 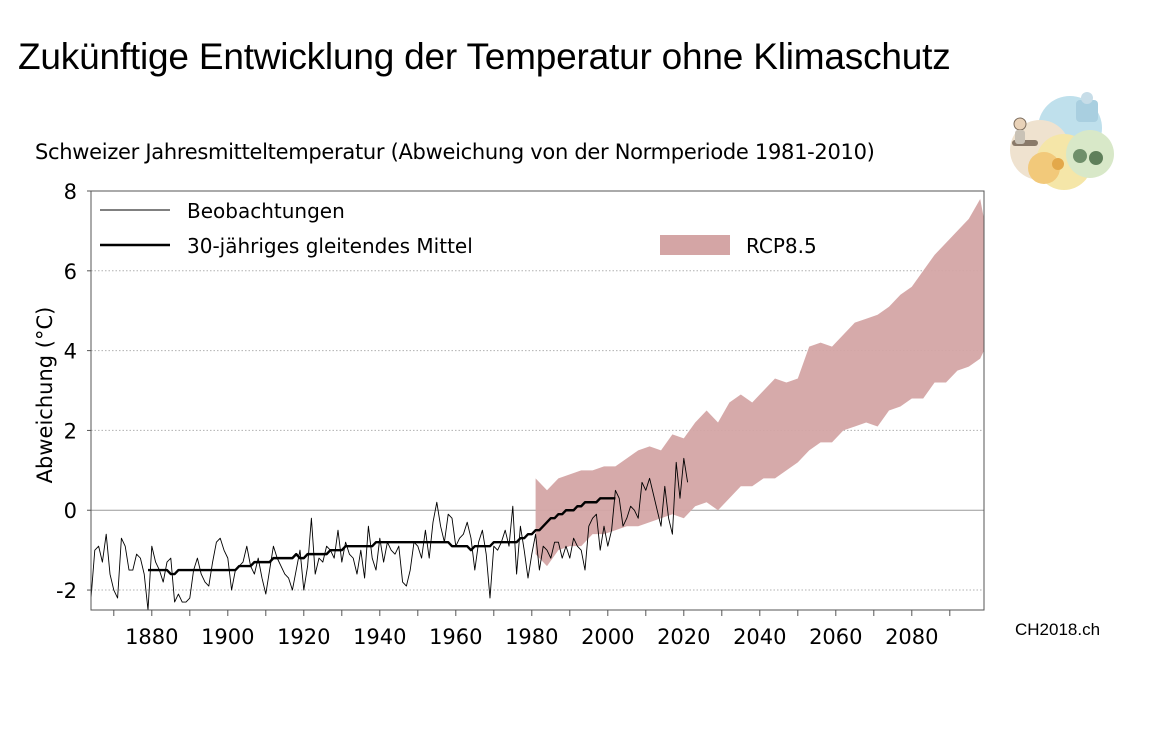 What do you see at coordinates (70, 272) in the screenshot?
I see `y-tick-label: 6` at bounding box center [70, 272].